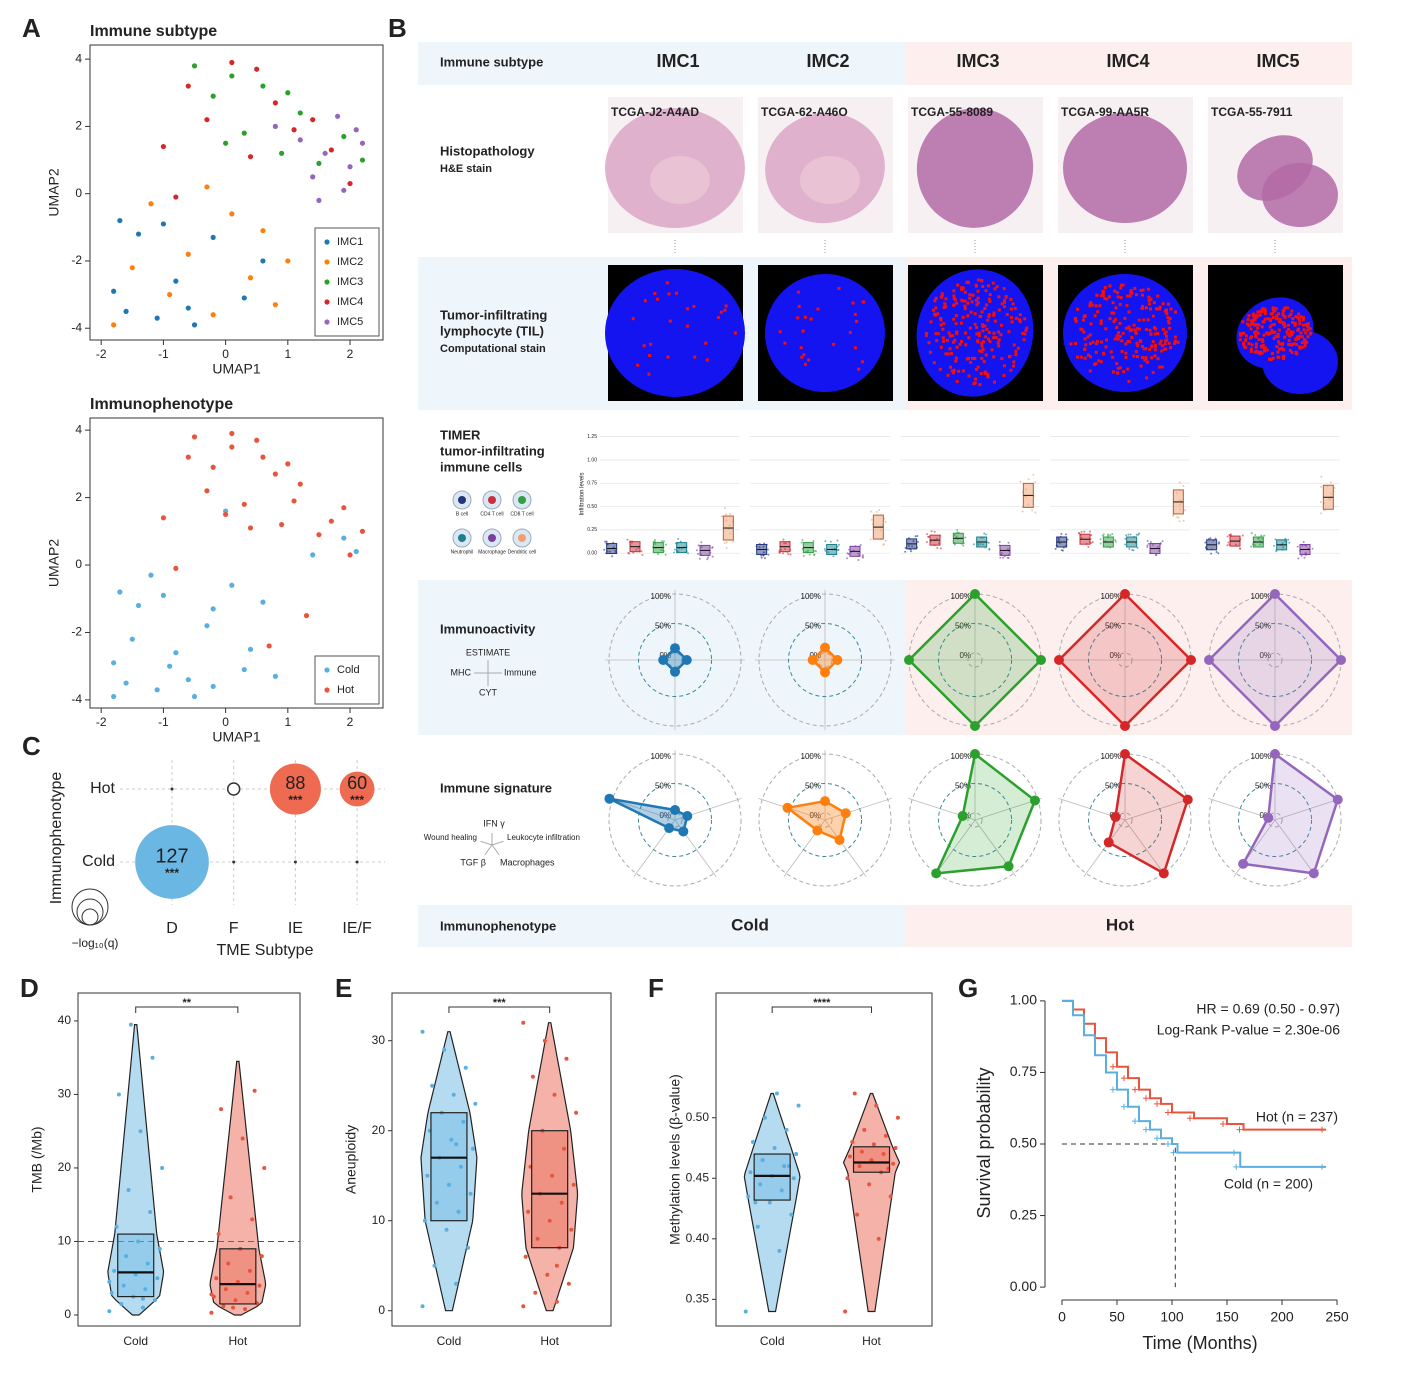 The width and height of the screenshot is (1401, 1373). What do you see at coordinates (1111, 756) in the screenshot?
I see `radar-tick-label: 100%` at bounding box center [1111, 756].